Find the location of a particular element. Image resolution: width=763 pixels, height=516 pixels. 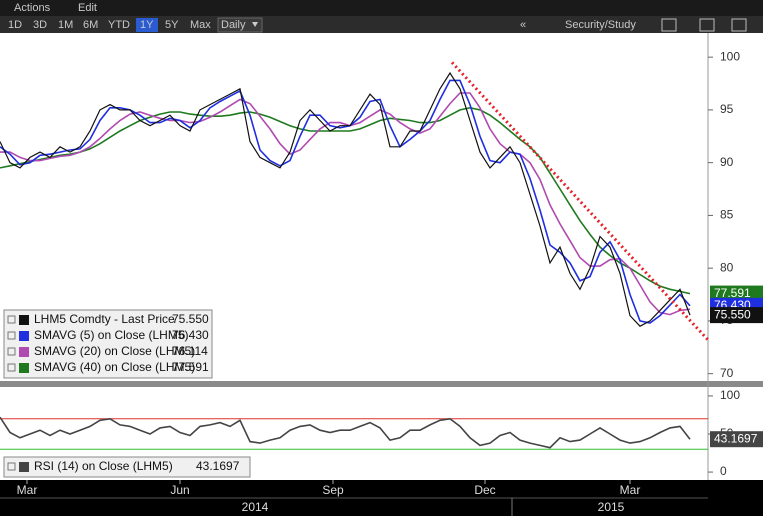

range-button: 1M is located at coordinates (65, 25).